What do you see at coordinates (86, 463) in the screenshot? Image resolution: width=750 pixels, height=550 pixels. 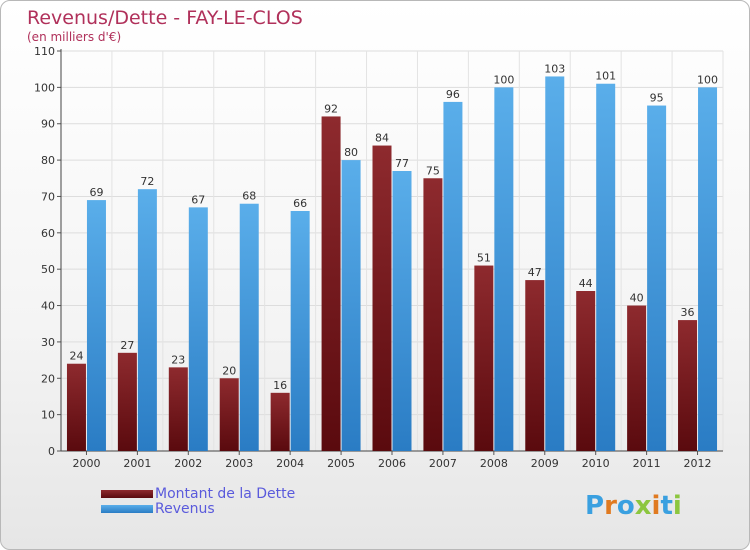 I see `x-tick-label: 2000` at bounding box center [86, 463].